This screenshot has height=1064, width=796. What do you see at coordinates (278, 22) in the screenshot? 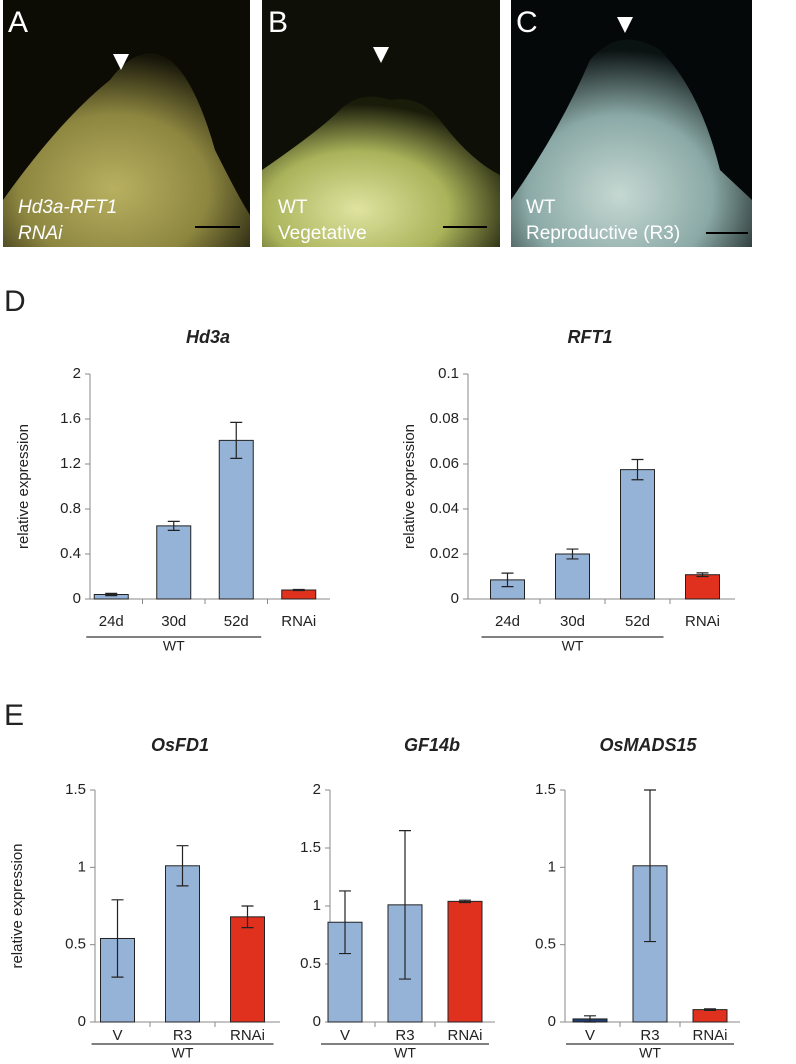
I see `panel-label: B` at bounding box center [278, 22].